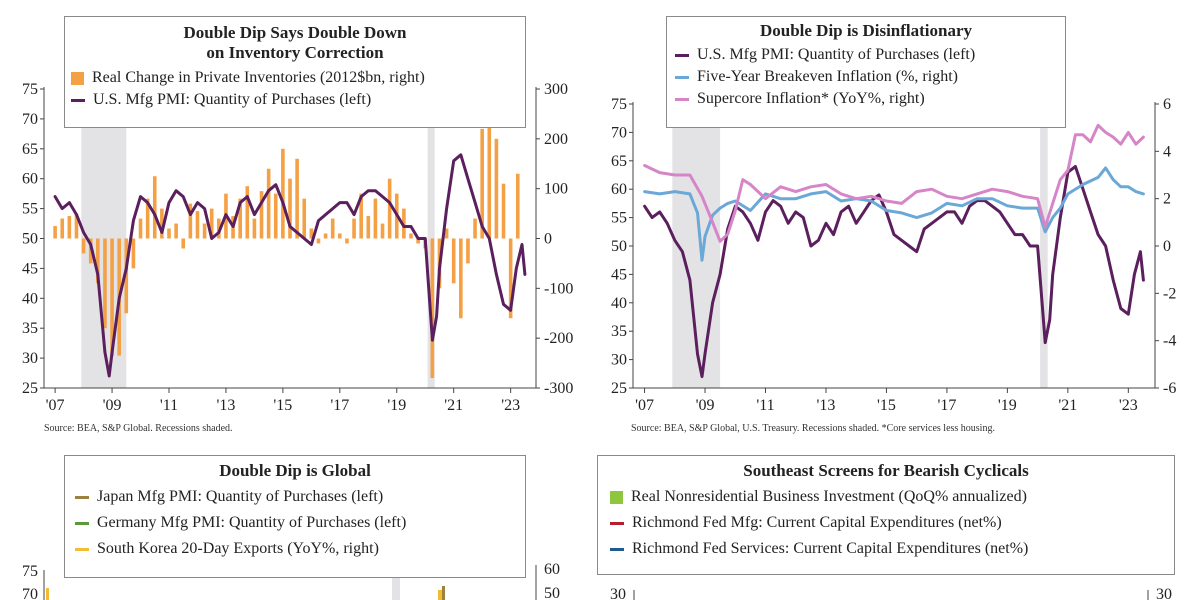 This screenshot has height=600, width=1200. What do you see at coordinates (295, 32) in the screenshot?
I see `chart1-title-line1: Double Dip Says Double Down` at bounding box center [295, 32].